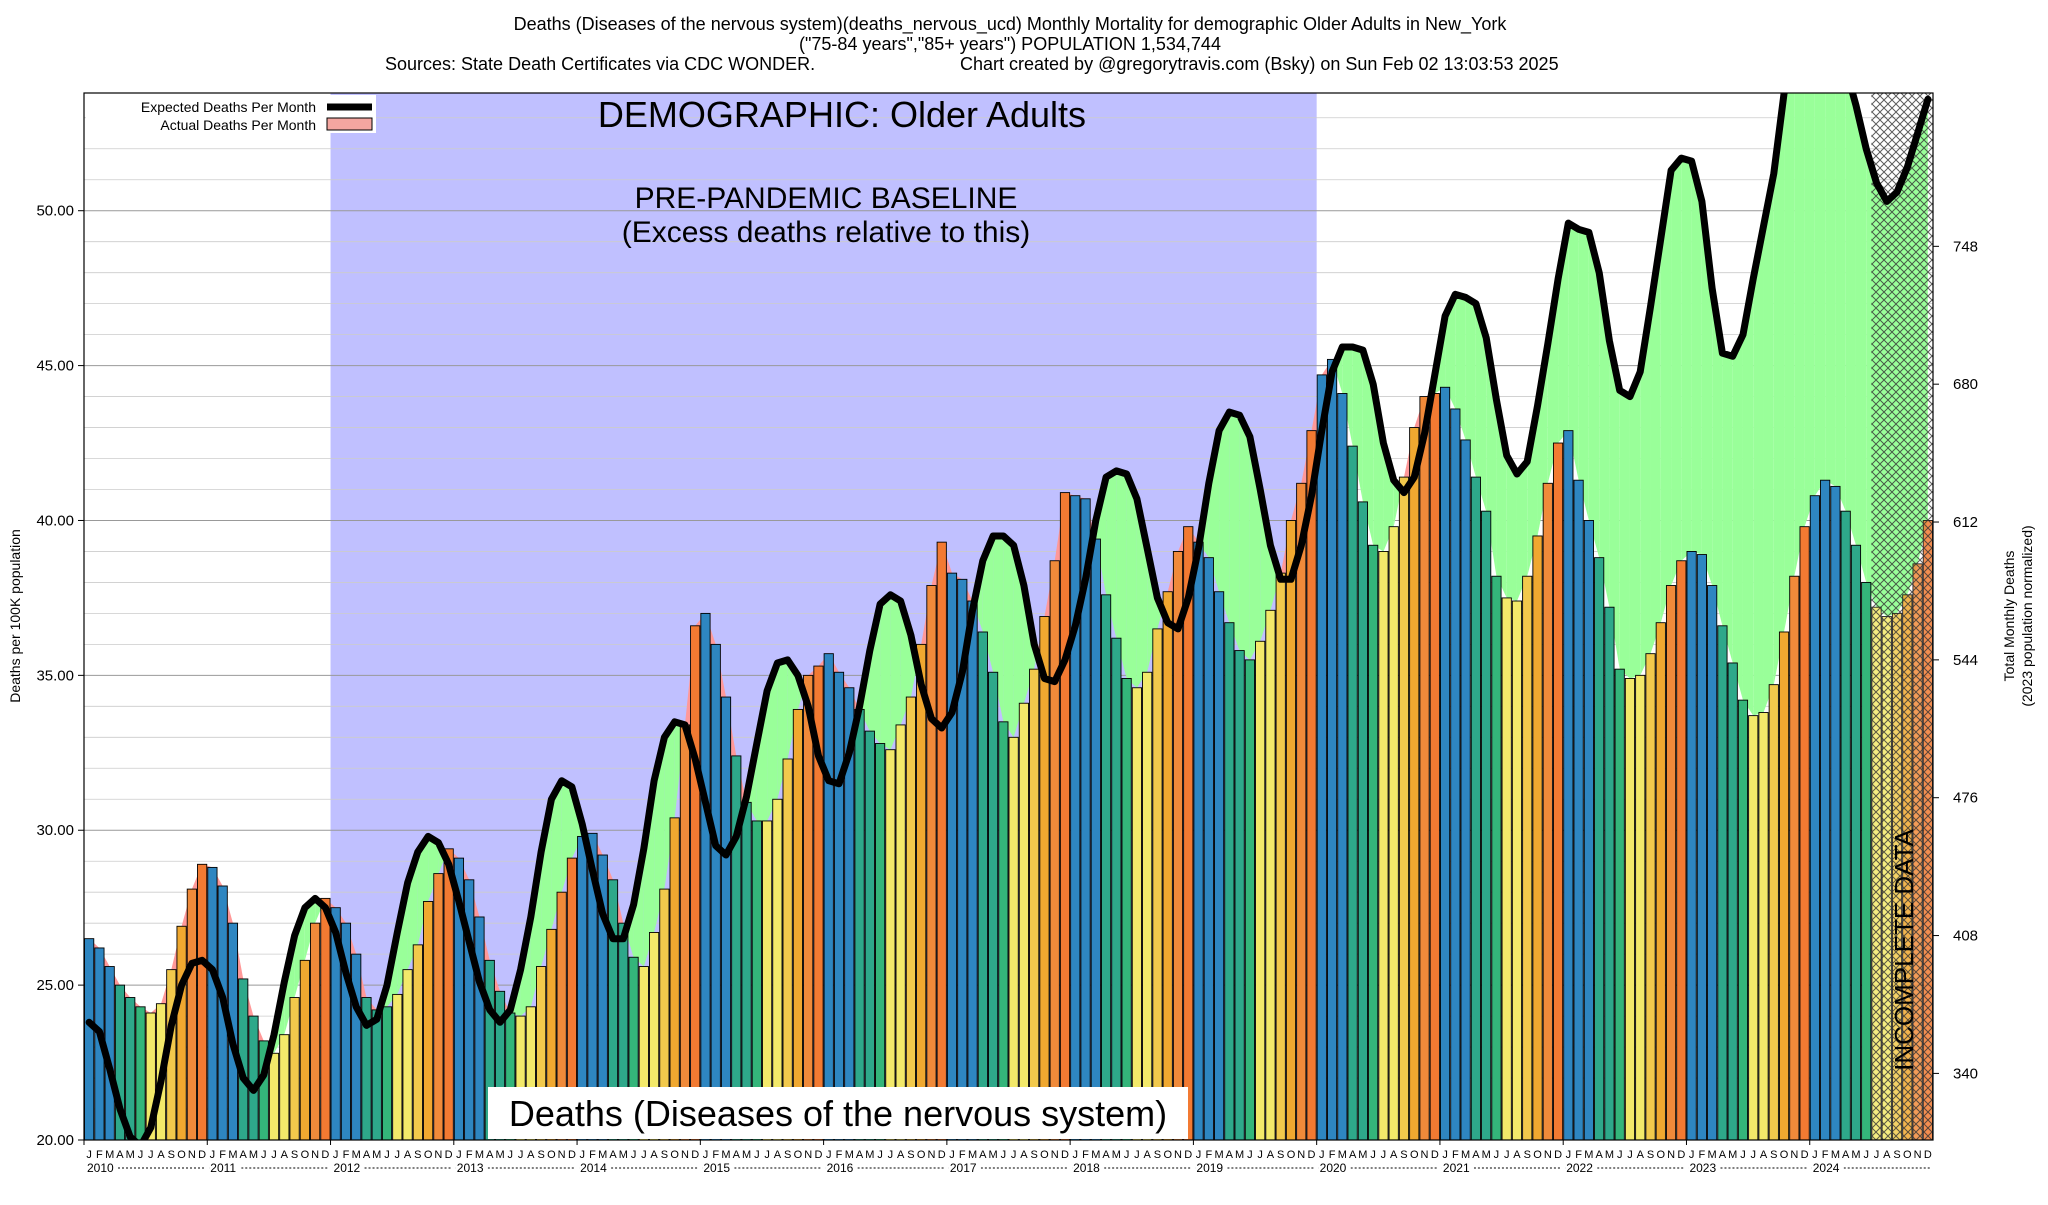 This screenshot has width=2048, height=1205. What do you see at coordinates (223, 1168) in the screenshot?
I see `year-label: 2011` at bounding box center [223, 1168].